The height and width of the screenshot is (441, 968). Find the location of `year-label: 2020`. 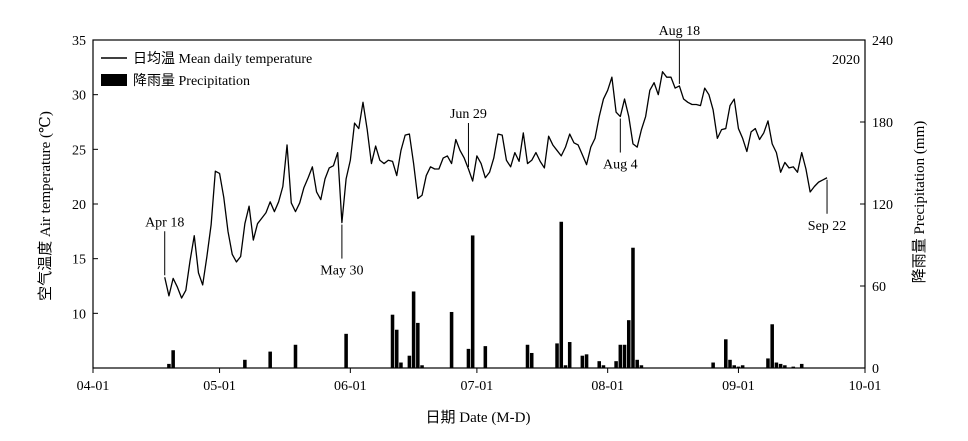

year-label: 2020 is located at coordinates (846, 60).